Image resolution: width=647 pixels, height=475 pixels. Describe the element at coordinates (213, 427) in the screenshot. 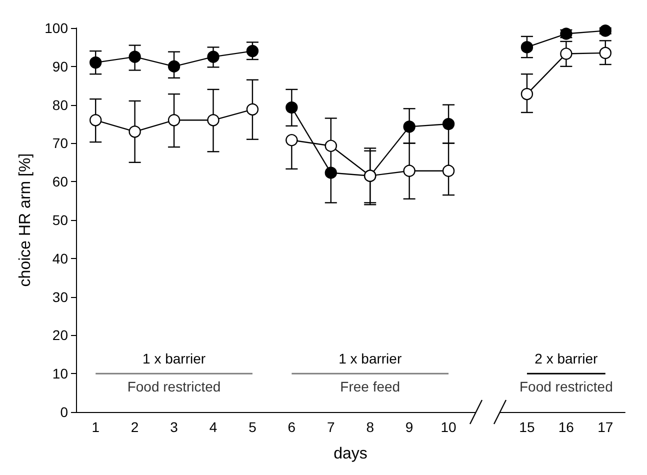

I see `x-tick-label: 4` at that location.